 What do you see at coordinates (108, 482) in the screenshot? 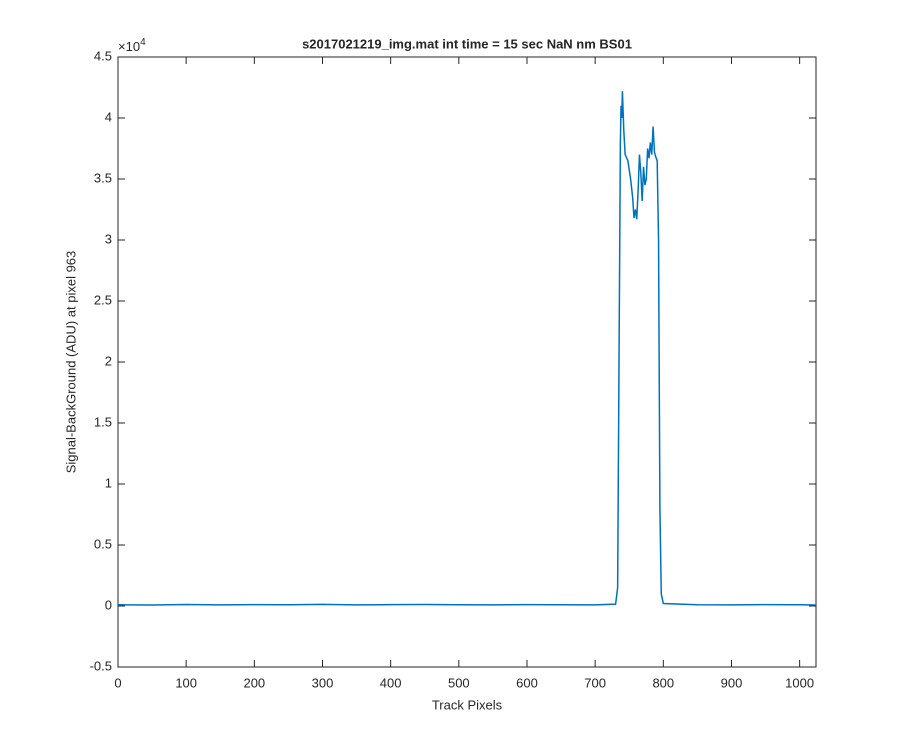
I see `y-tick-label: 1` at bounding box center [108, 482].